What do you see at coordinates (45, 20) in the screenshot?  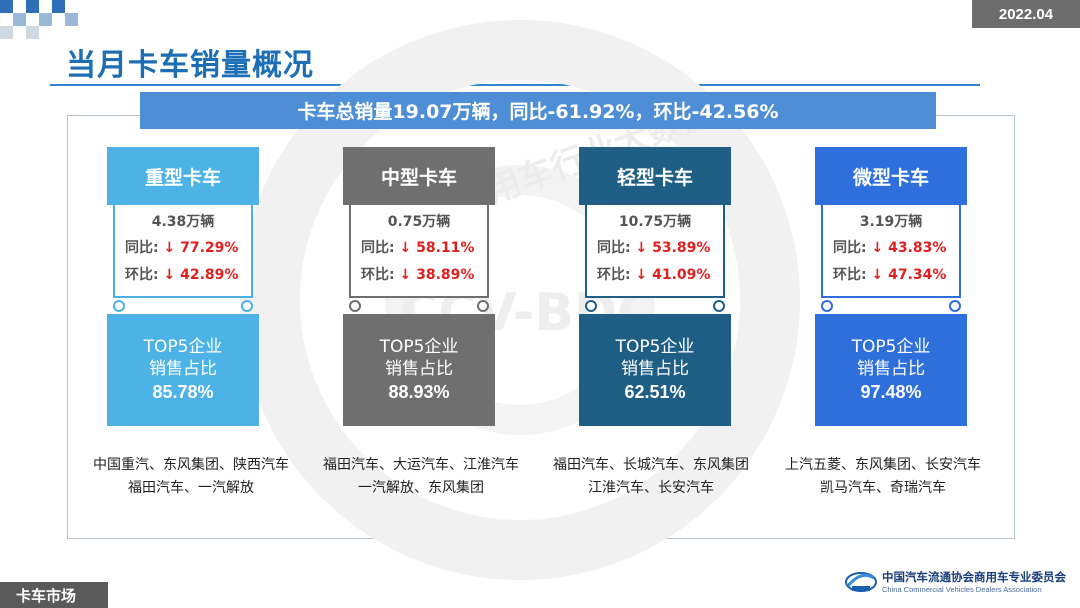 I see `corner-checker-pattern` at bounding box center [45, 20].